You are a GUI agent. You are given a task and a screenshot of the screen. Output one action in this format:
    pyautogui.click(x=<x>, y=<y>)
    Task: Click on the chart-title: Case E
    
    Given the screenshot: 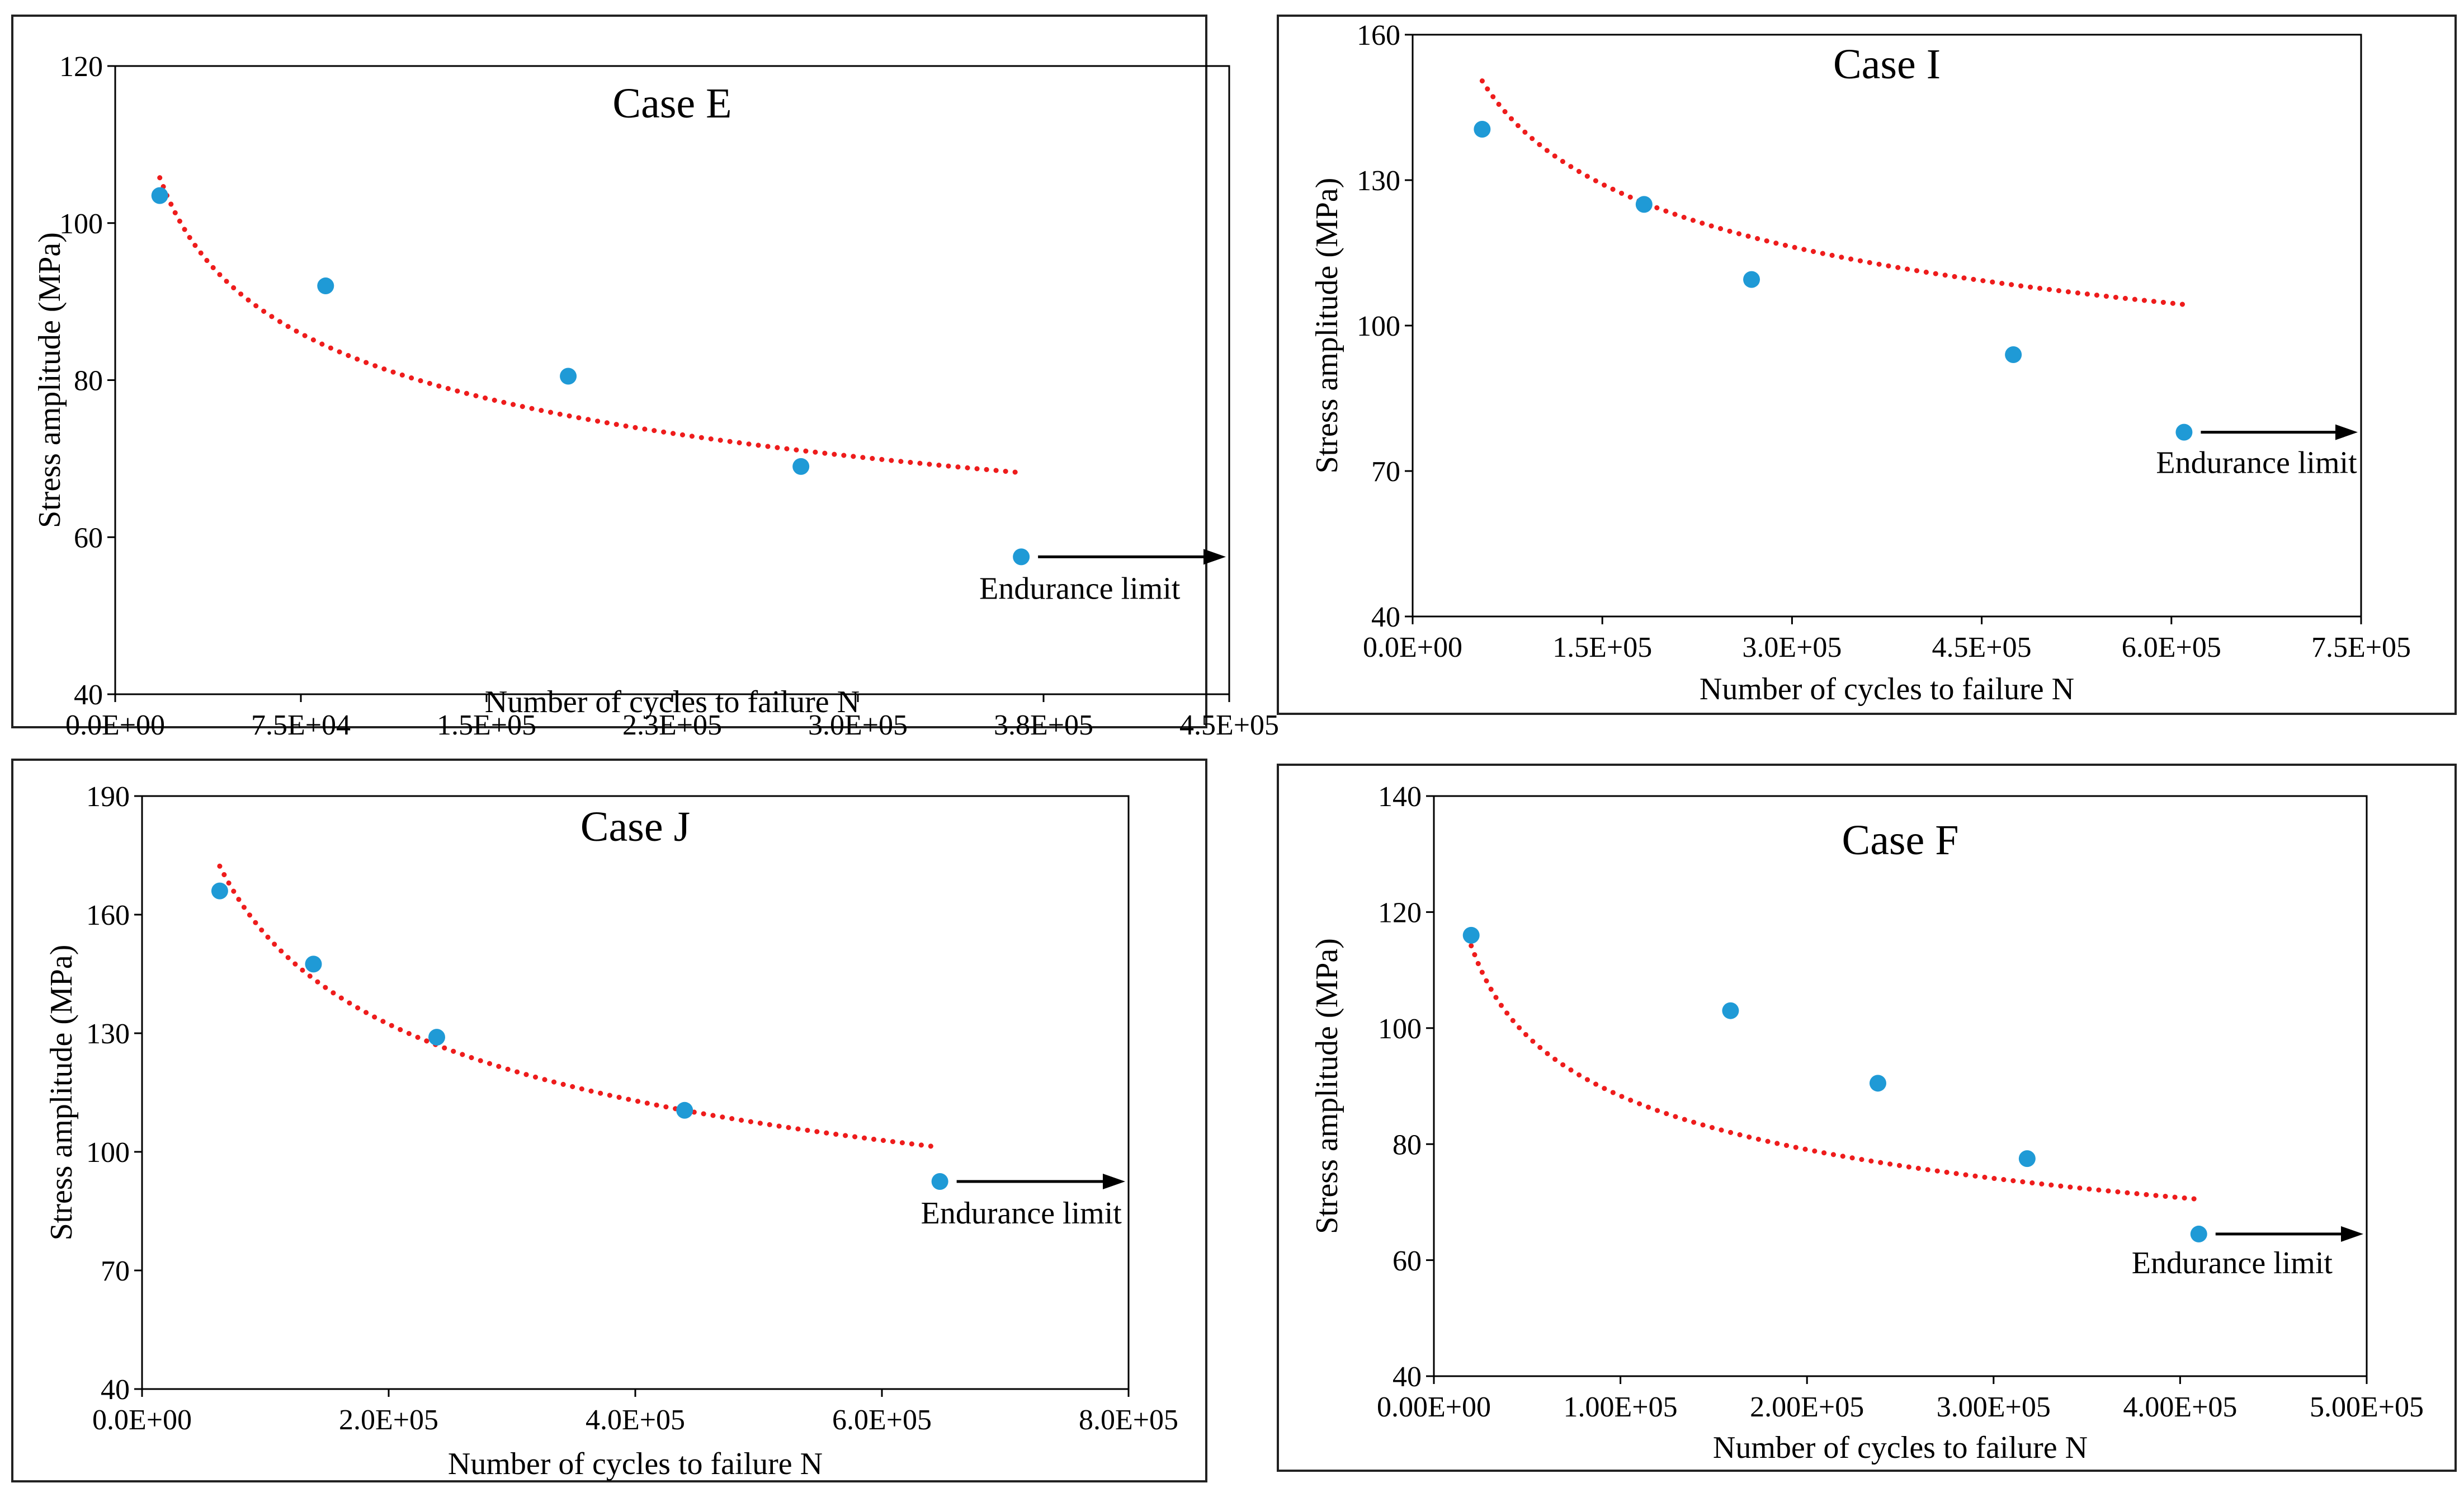 What is the action you would take?
    pyautogui.click(x=671, y=104)
    